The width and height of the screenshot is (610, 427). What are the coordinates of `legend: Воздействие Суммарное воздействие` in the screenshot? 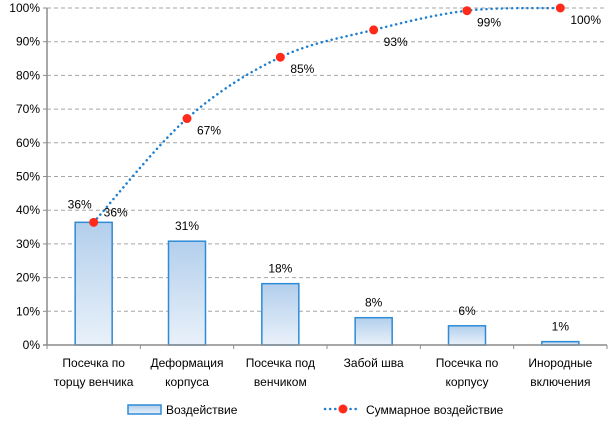 It's located at (315, 410).